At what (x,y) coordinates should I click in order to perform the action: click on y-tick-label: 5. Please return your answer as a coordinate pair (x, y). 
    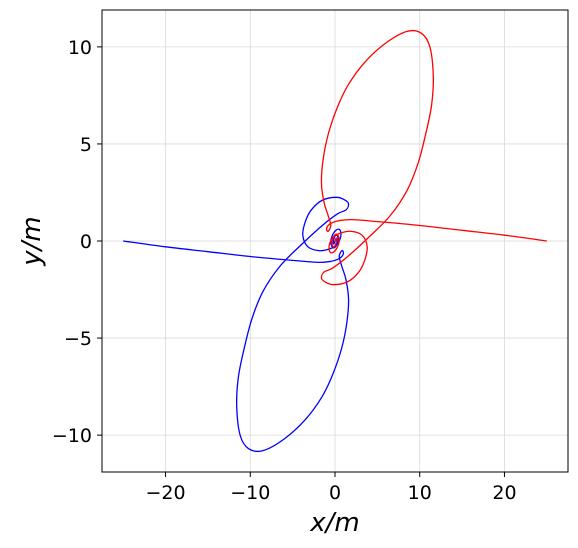
    Looking at the image, I should click on (86, 145).